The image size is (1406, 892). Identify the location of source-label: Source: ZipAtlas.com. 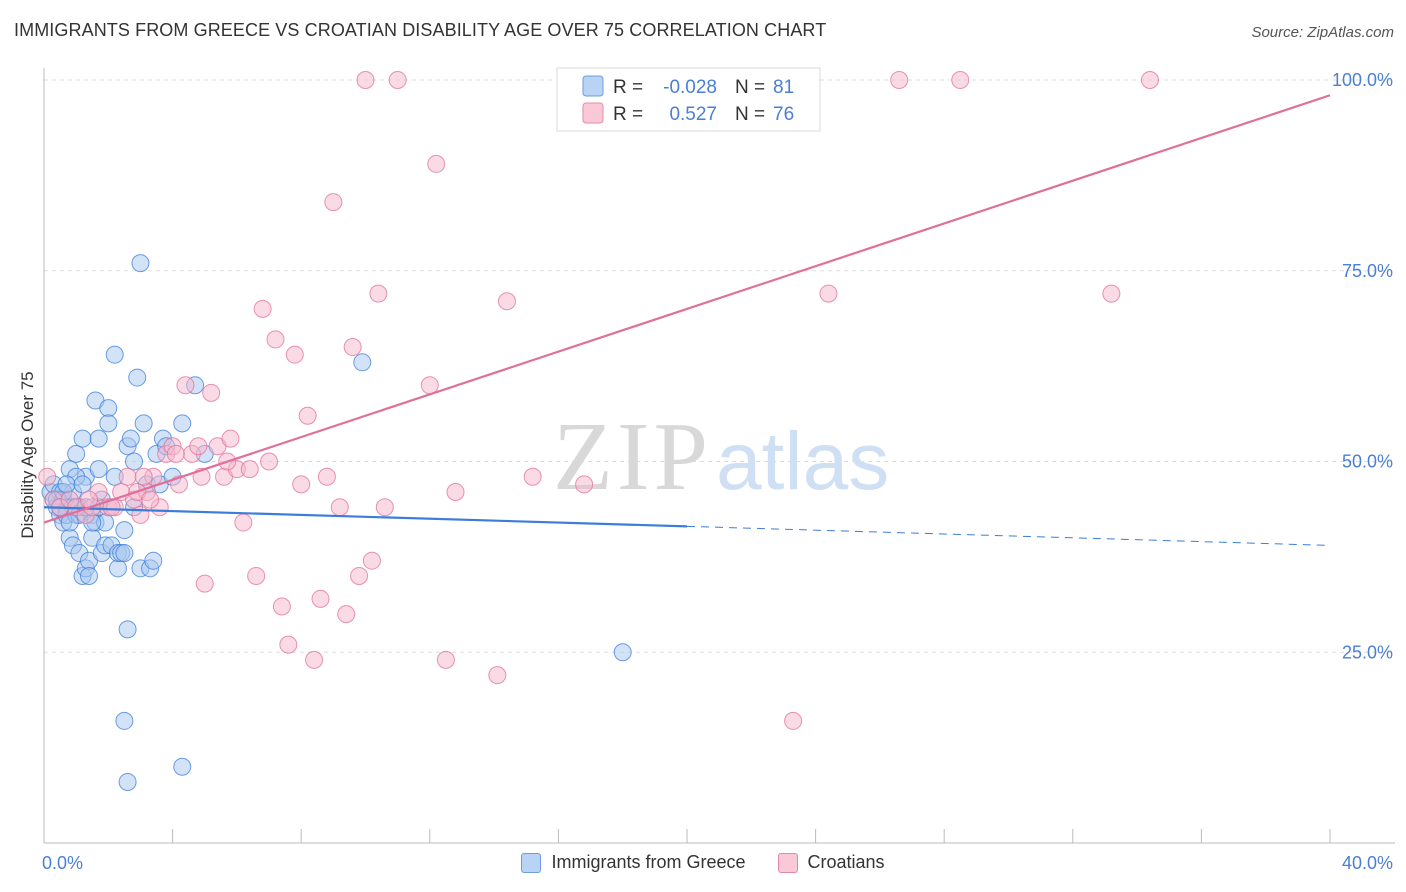
(1322, 32).